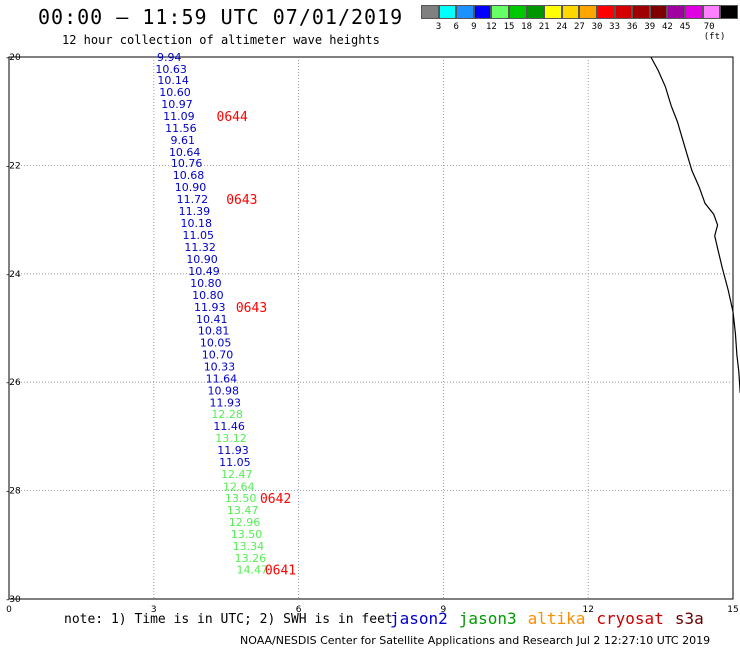 The image size is (740, 650). What do you see at coordinates (222, 378) in the screenshot?
I see `wave-height-value: 11.64` at bounding box center [222, 378].